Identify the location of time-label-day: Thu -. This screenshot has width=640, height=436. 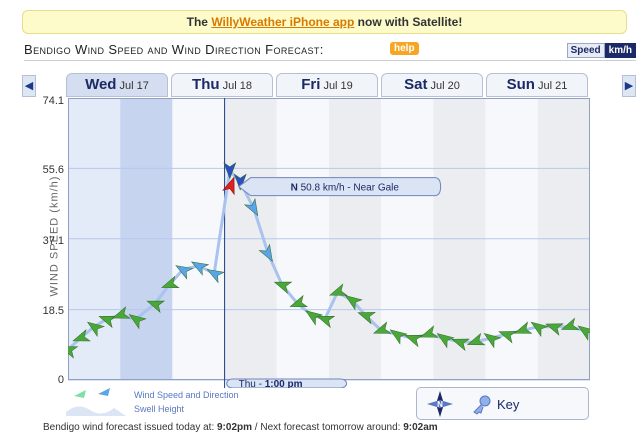
(252, 383).